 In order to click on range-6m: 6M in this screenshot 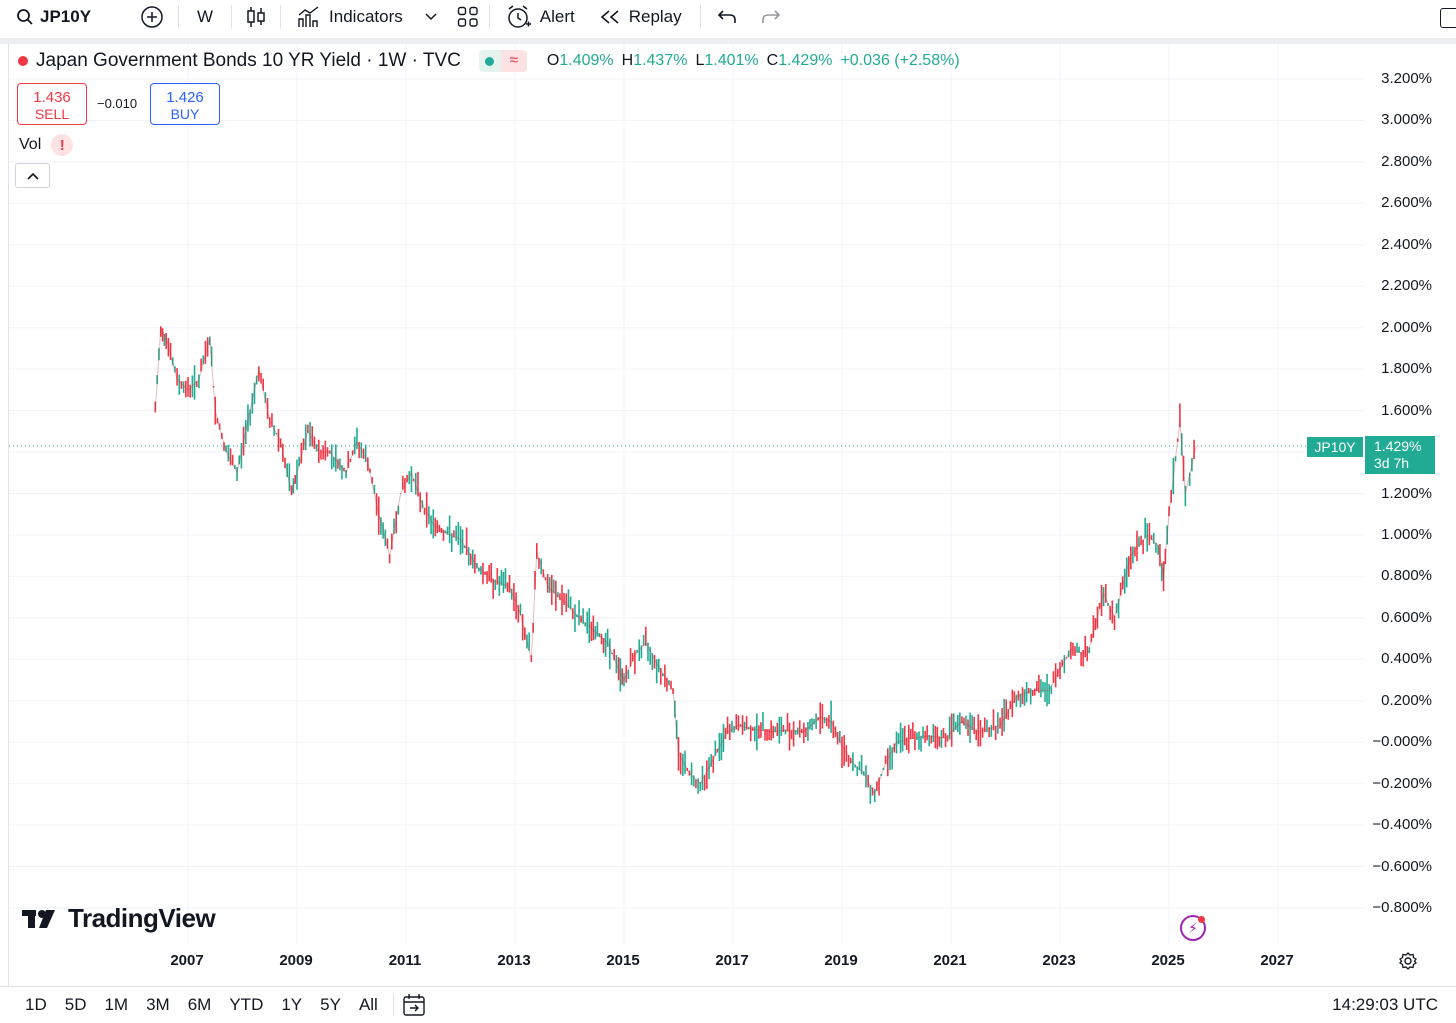, I will do `click(199, 1004)`.